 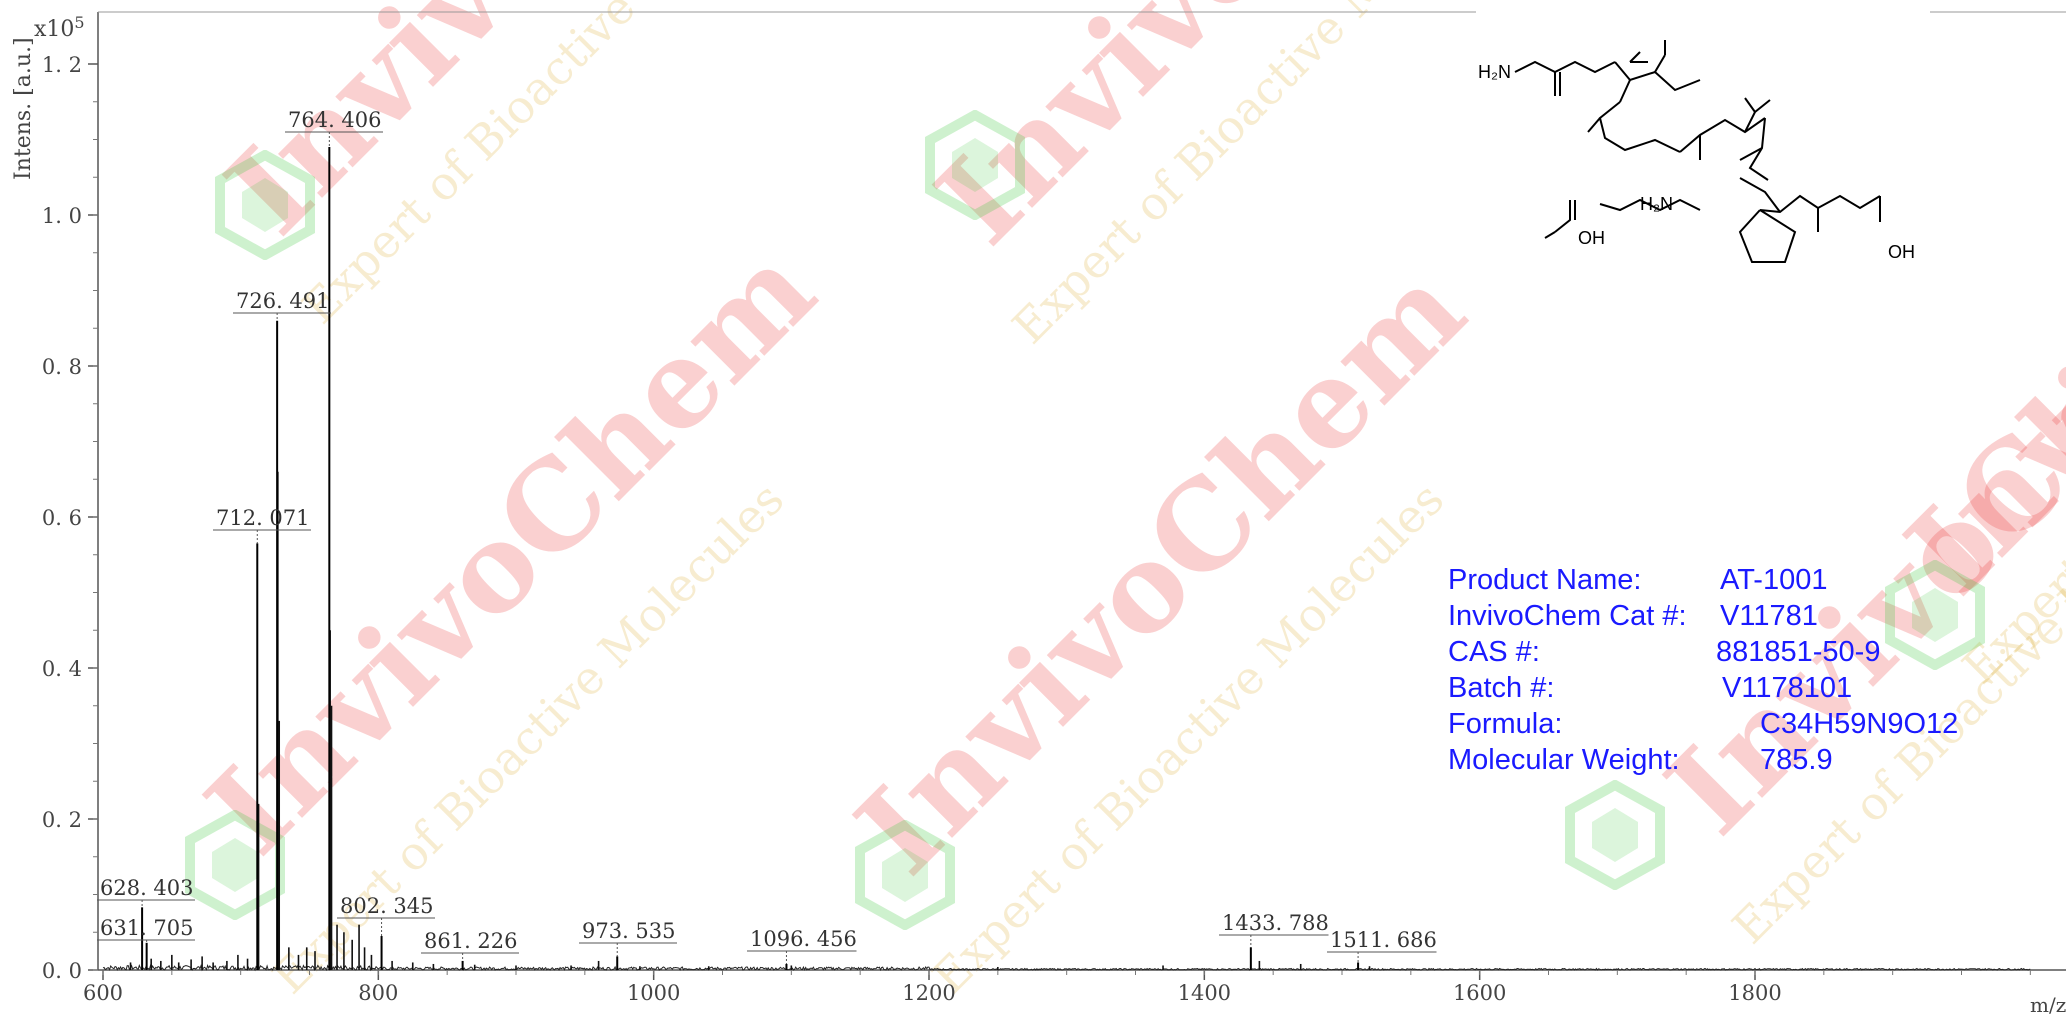 I want to click on y-tick-label: 0. 6, so click(x=62, y=518).